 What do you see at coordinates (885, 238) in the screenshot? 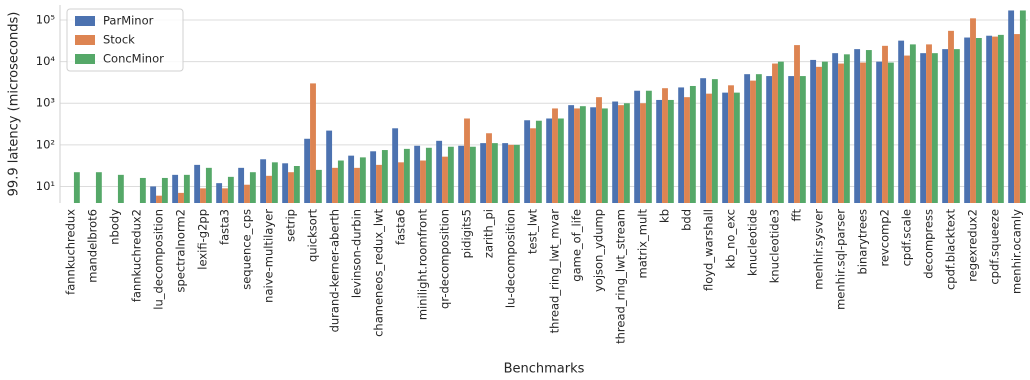
I see `x-tick-label: revcomp2` at bounding box center [885, 238].